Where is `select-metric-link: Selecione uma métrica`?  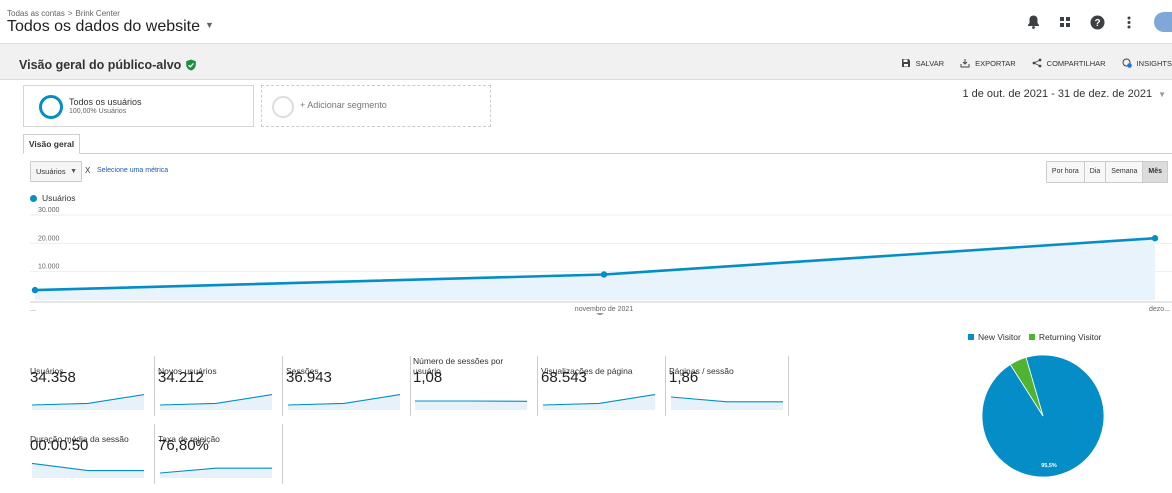 select-metric-link: Selecione uma métrica is located at coordinates (133, 170).